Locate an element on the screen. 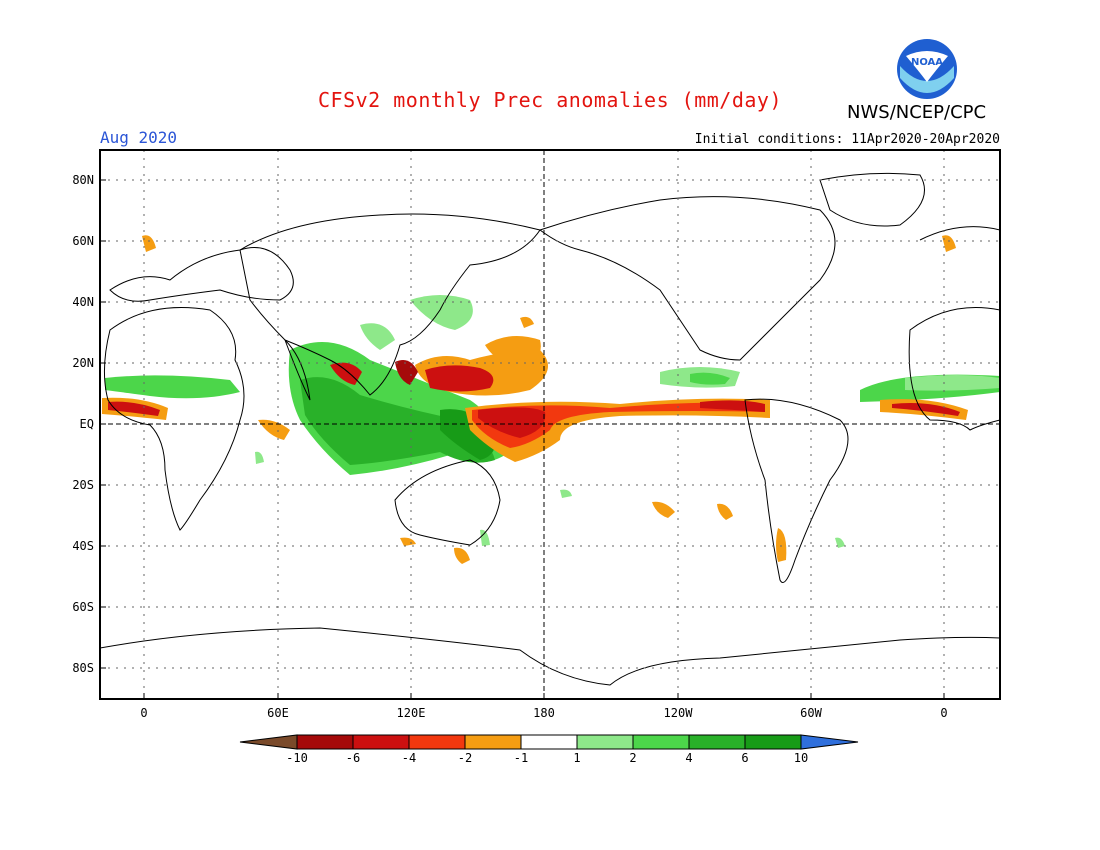  lat-label: 80N is located at coordinates (83, 180).